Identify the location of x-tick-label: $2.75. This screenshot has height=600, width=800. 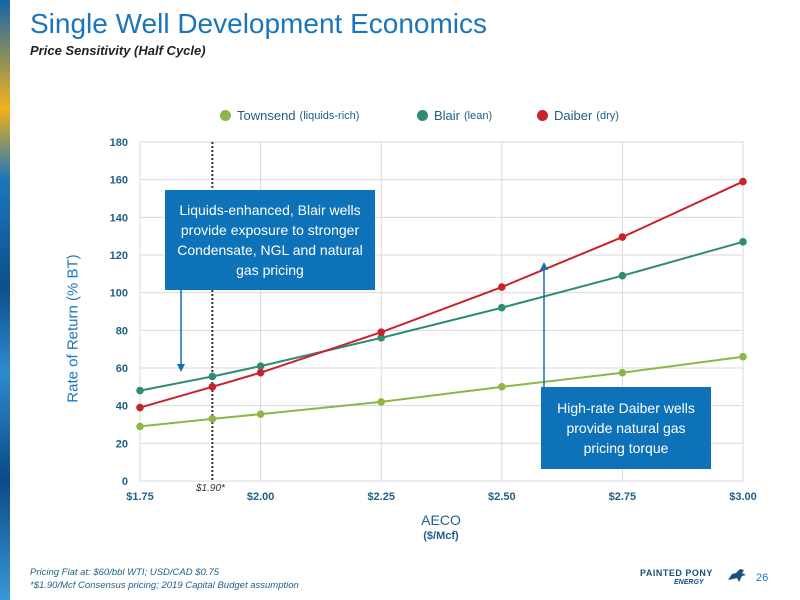
(623, 497).